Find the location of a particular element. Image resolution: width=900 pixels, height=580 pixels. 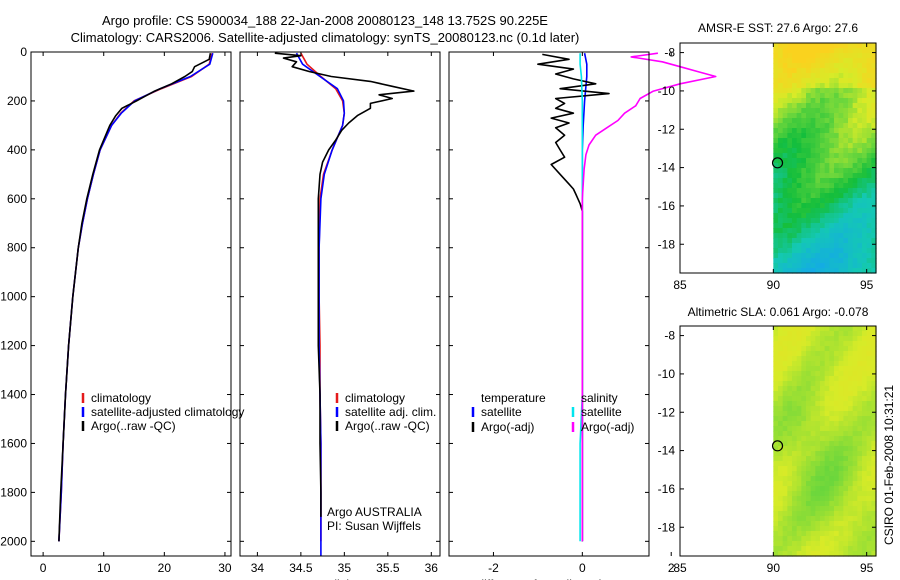

y-tick-label: 2000 is located at coordinates (13, 541).